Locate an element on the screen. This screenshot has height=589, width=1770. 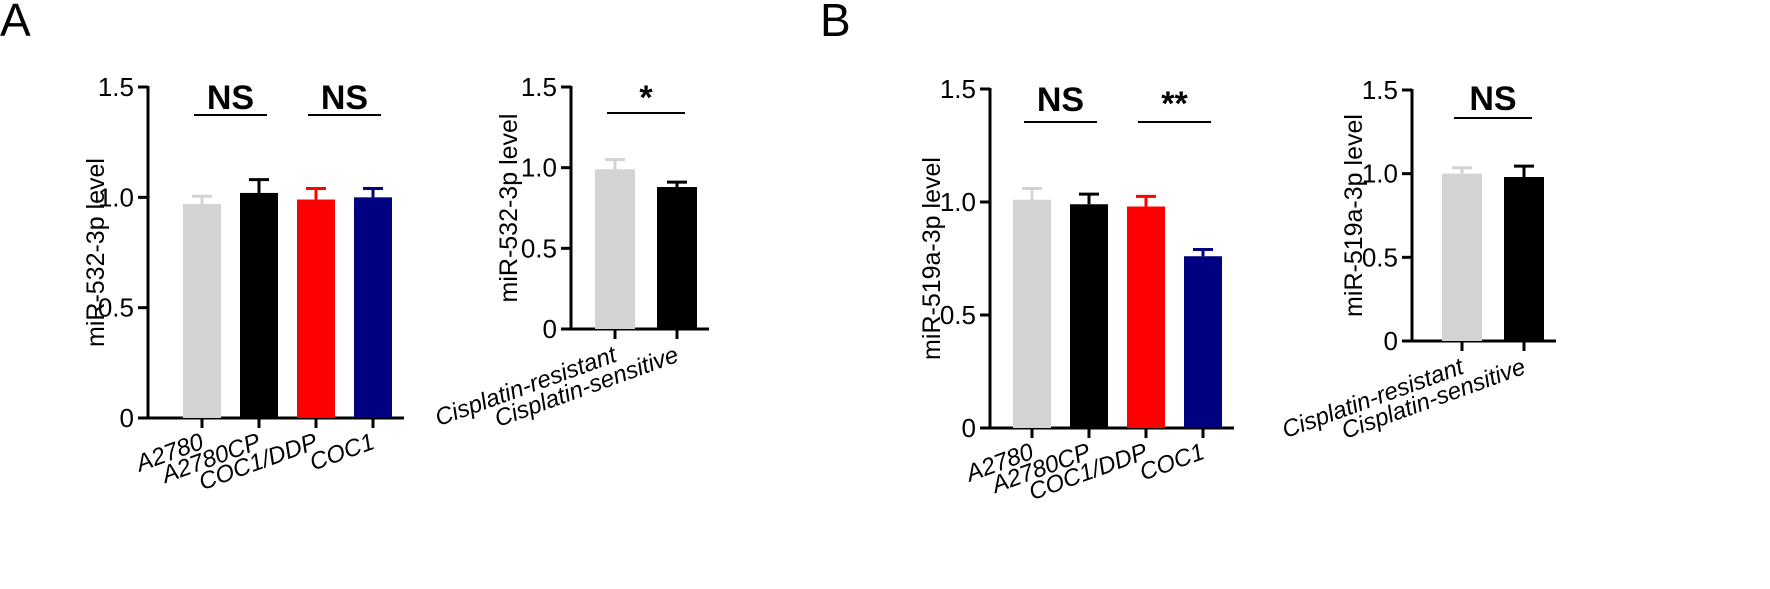
significance-label: ** is located at coordinates (1174, 104).